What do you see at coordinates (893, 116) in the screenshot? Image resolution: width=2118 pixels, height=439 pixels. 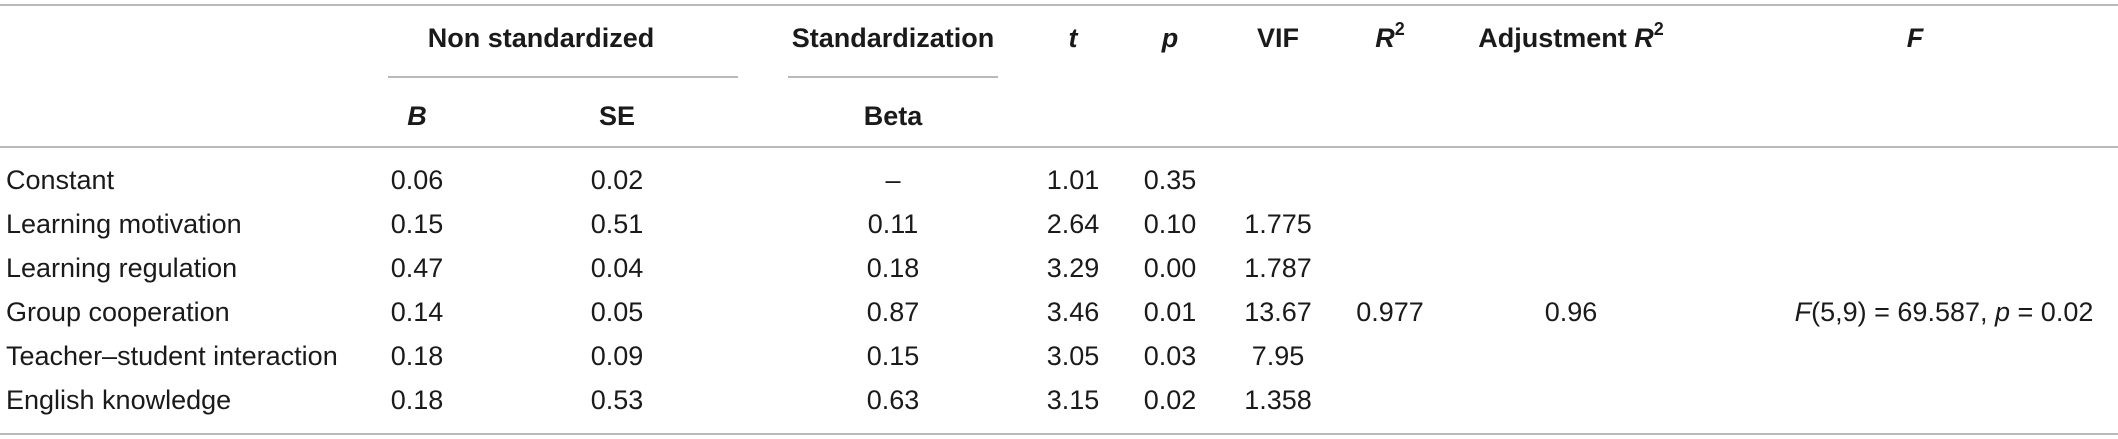 I see `subheader-beta: Beta` at bounding box center [893, 116].